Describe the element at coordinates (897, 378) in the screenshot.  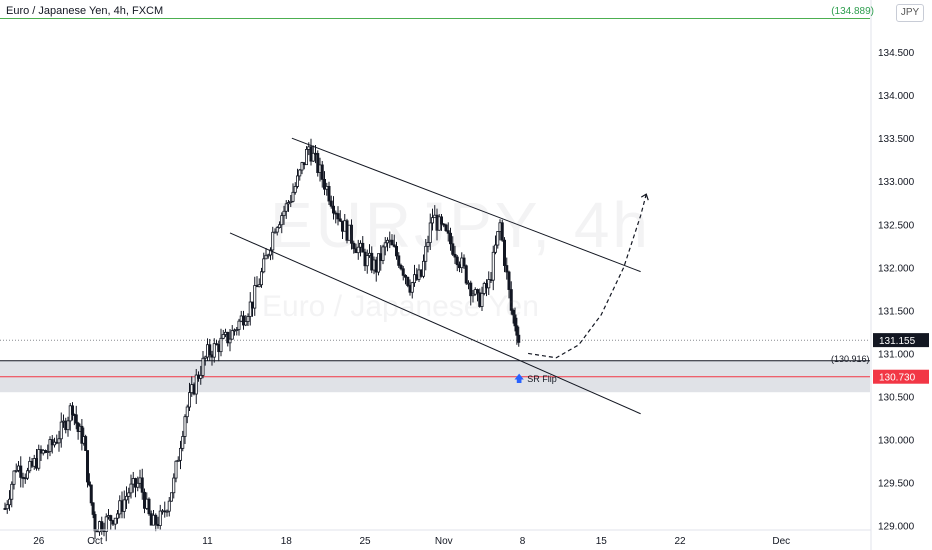
I see `support-price-value: 130.730` at that location.